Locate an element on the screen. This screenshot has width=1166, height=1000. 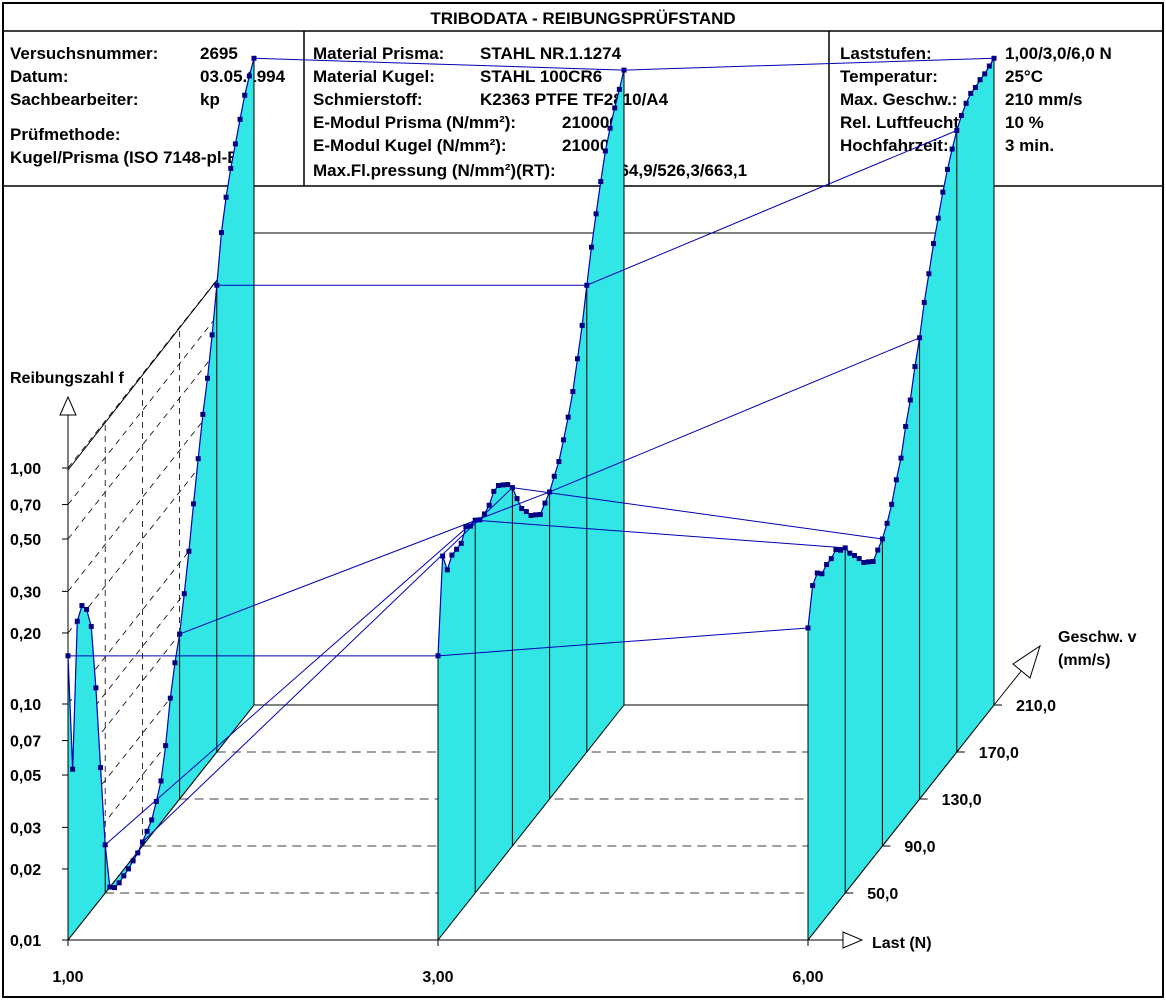
report-title: TRIBODATA - REIBUNGSPRÜFSTAND is located at coordinates (582, 18).